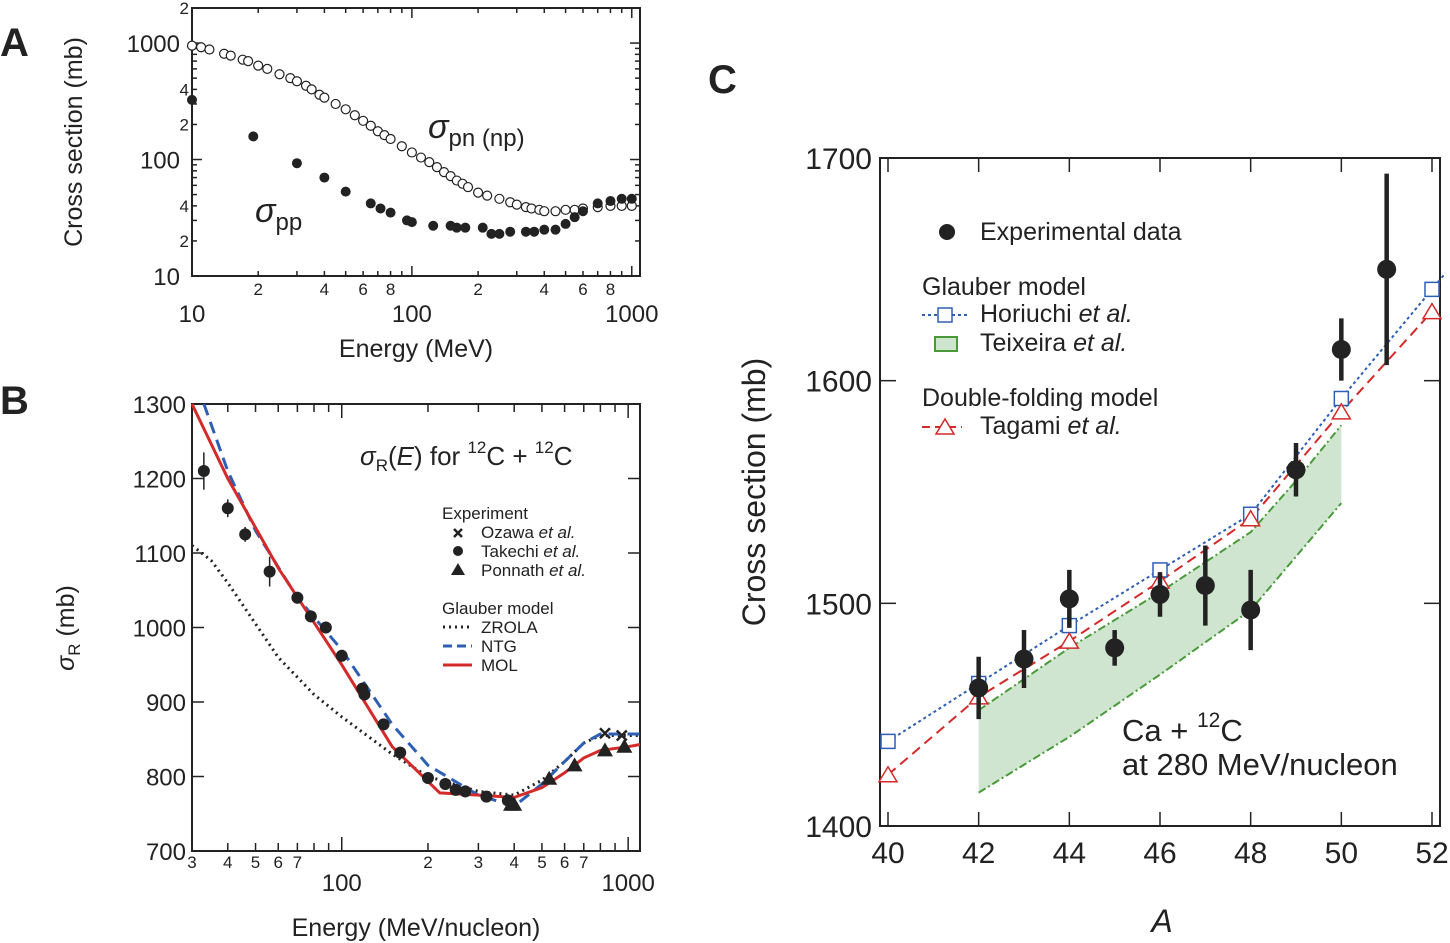 The image size is (1450, 943). What do you see at coordinates (166, 277) in the screenshot?
I see `y-tick-label: 10` at bounding box center [166, 277].